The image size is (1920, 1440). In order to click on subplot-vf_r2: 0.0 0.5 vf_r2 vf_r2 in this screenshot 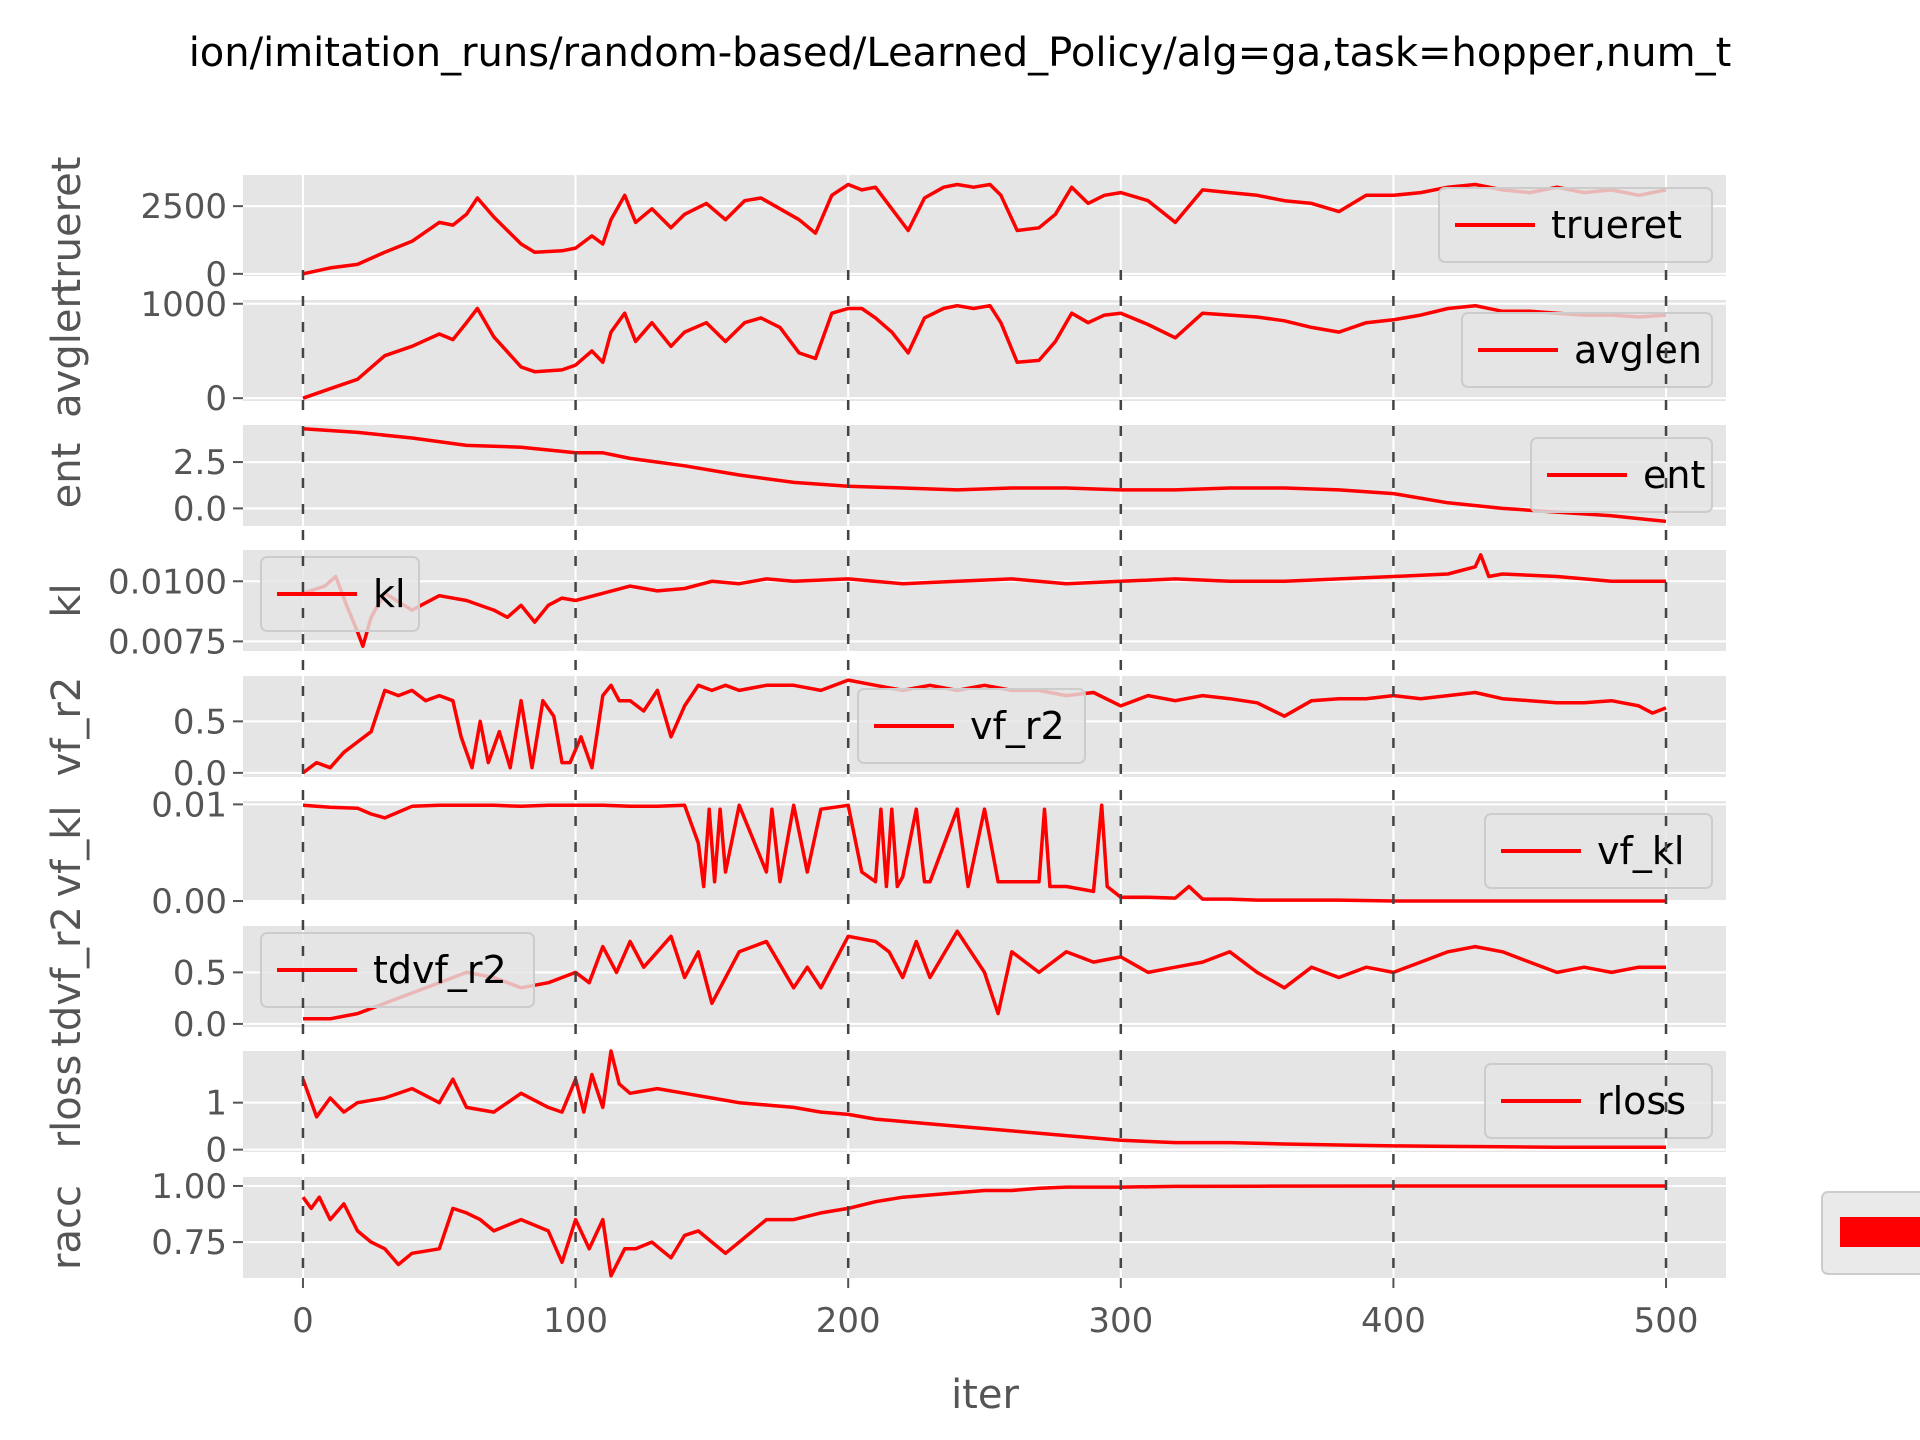, I will do `click(885, 735)`.